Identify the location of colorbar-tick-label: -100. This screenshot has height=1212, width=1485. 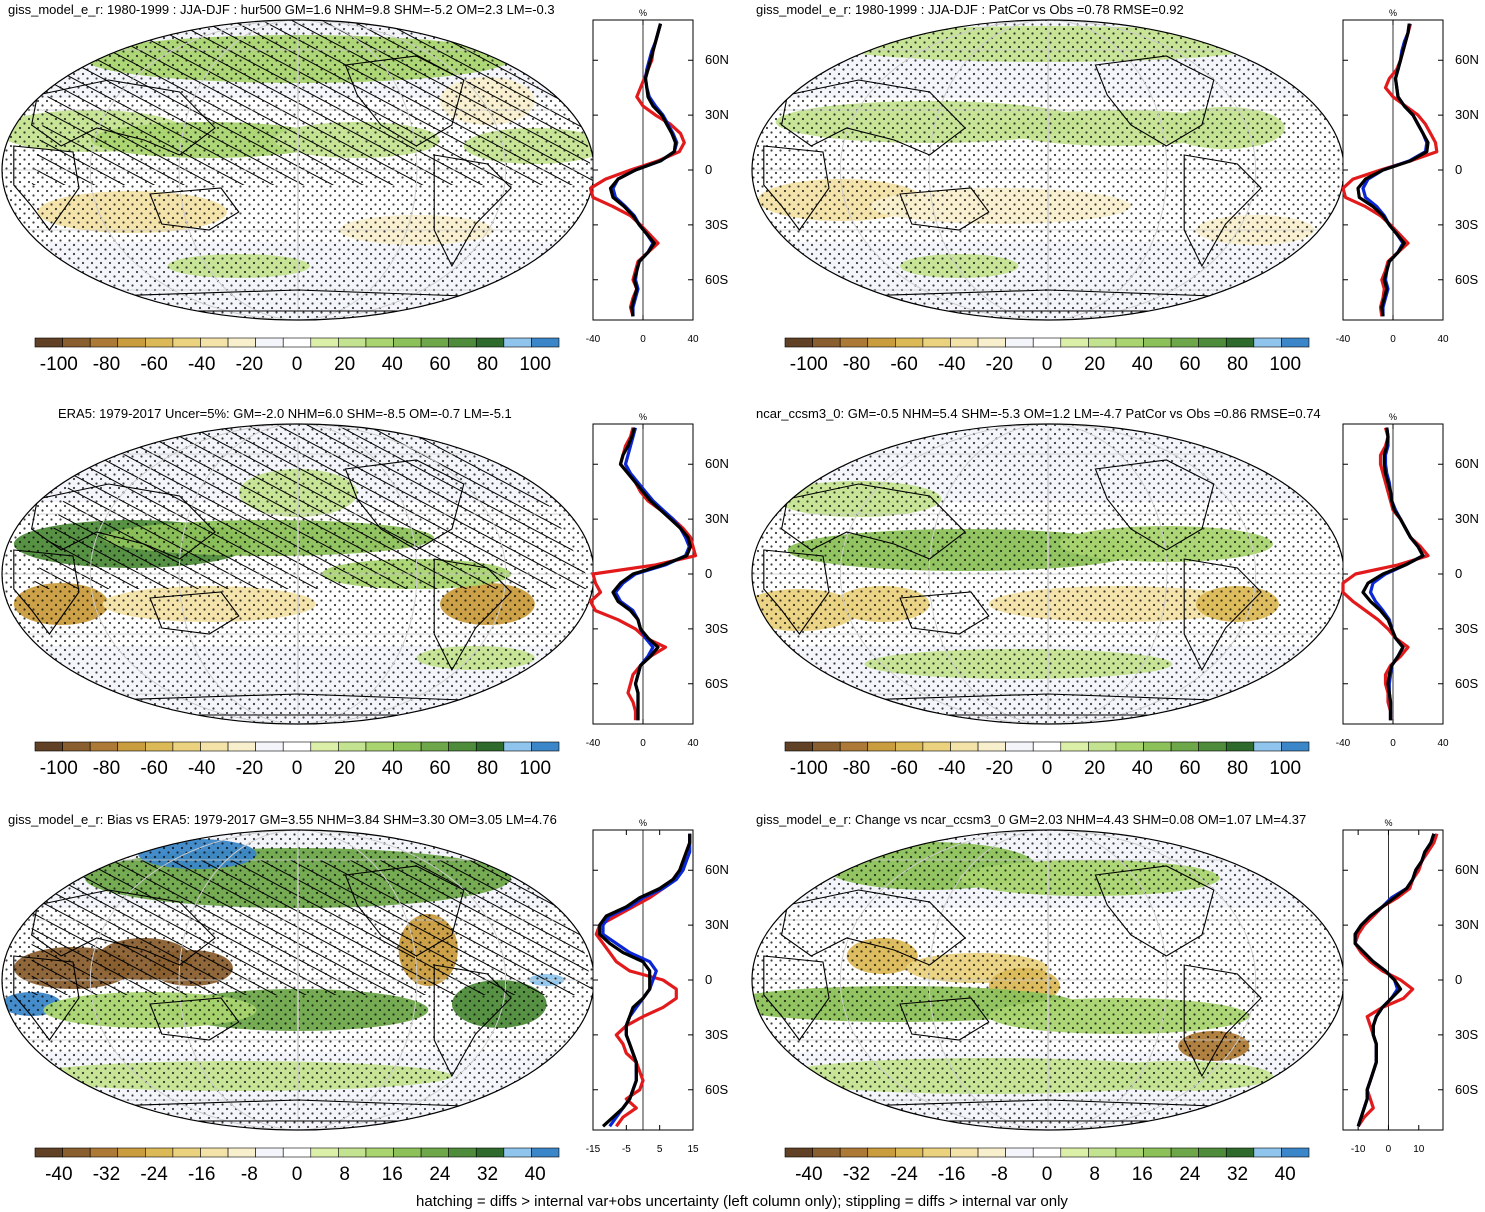
(59, 768).